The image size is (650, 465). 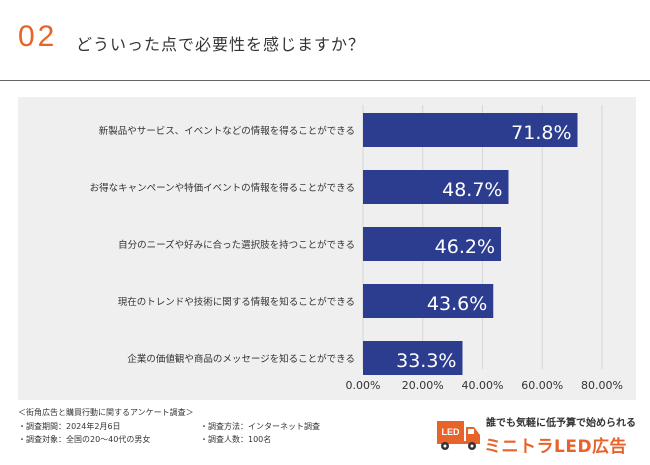 I want to click on category-label: 企業の価値観や商品のメッセージを知ることができる, so click(x=241, y=359).